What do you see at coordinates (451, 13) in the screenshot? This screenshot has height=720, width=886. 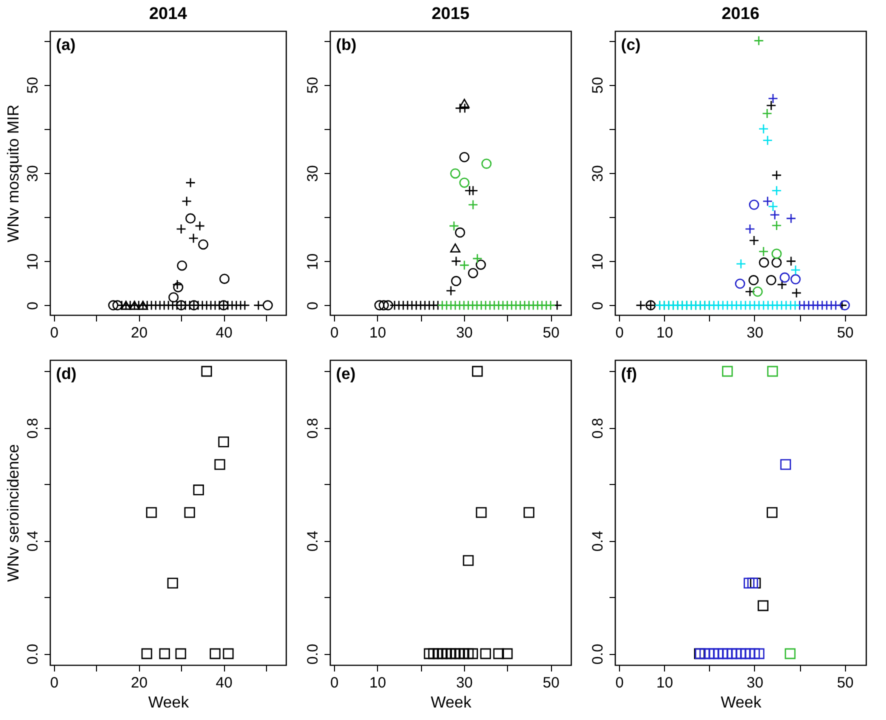 I see `chart-title: 2015` at bounding box center [451, 13].